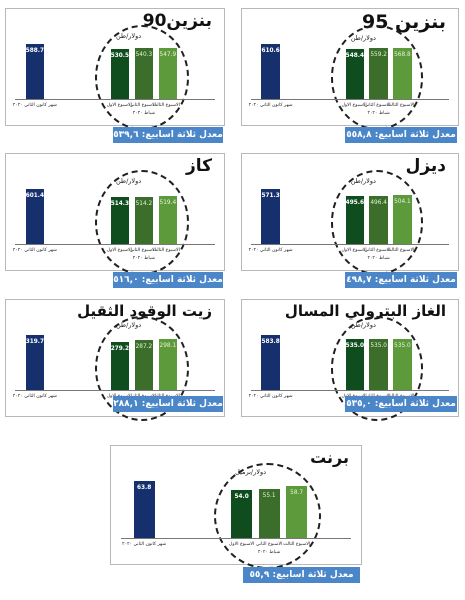 This screenshot has height=600, width=465. What do you see at coordinates (378, 74) in the screenshot?
I see `bar-week-2: 559.2` at bounding box center [378, 74].